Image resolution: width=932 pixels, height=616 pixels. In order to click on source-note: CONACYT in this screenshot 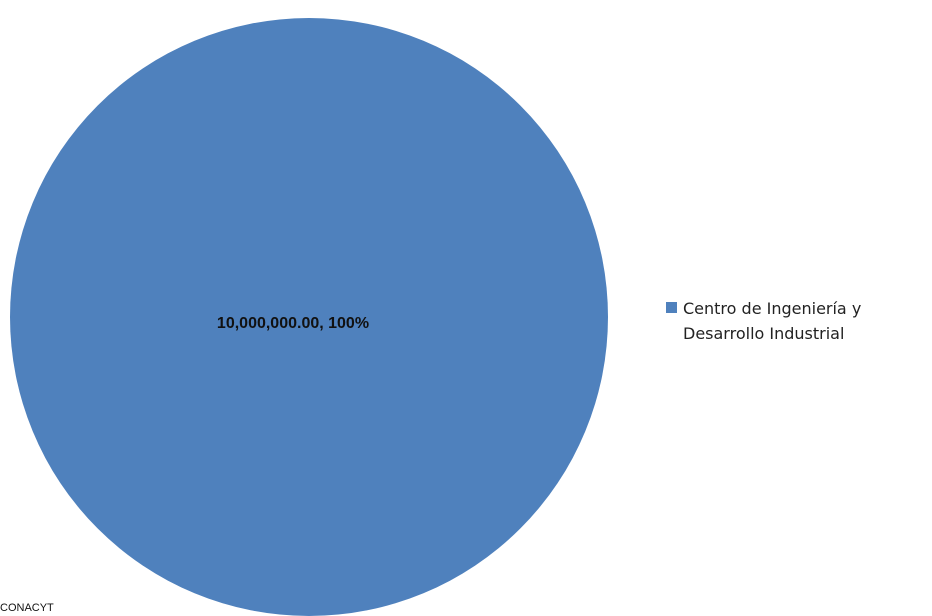, I will do `click(27, 608)`.